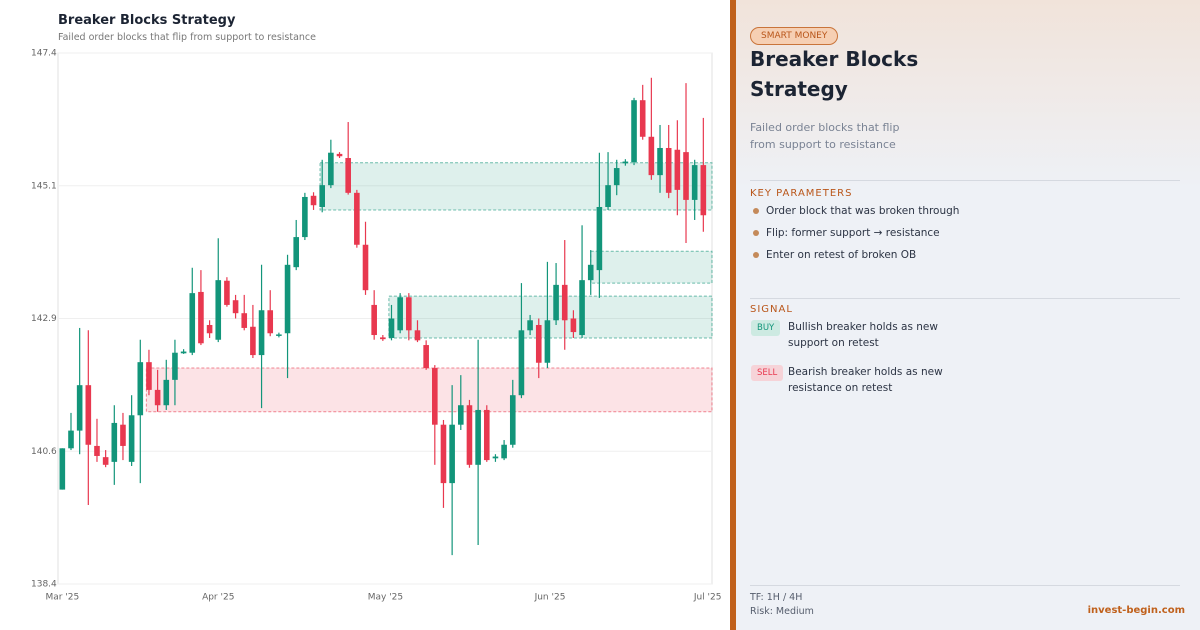  Describe the element at coordinates (44, 54) in the screenshot. I see `y-tick-label: 147.4` at that location.